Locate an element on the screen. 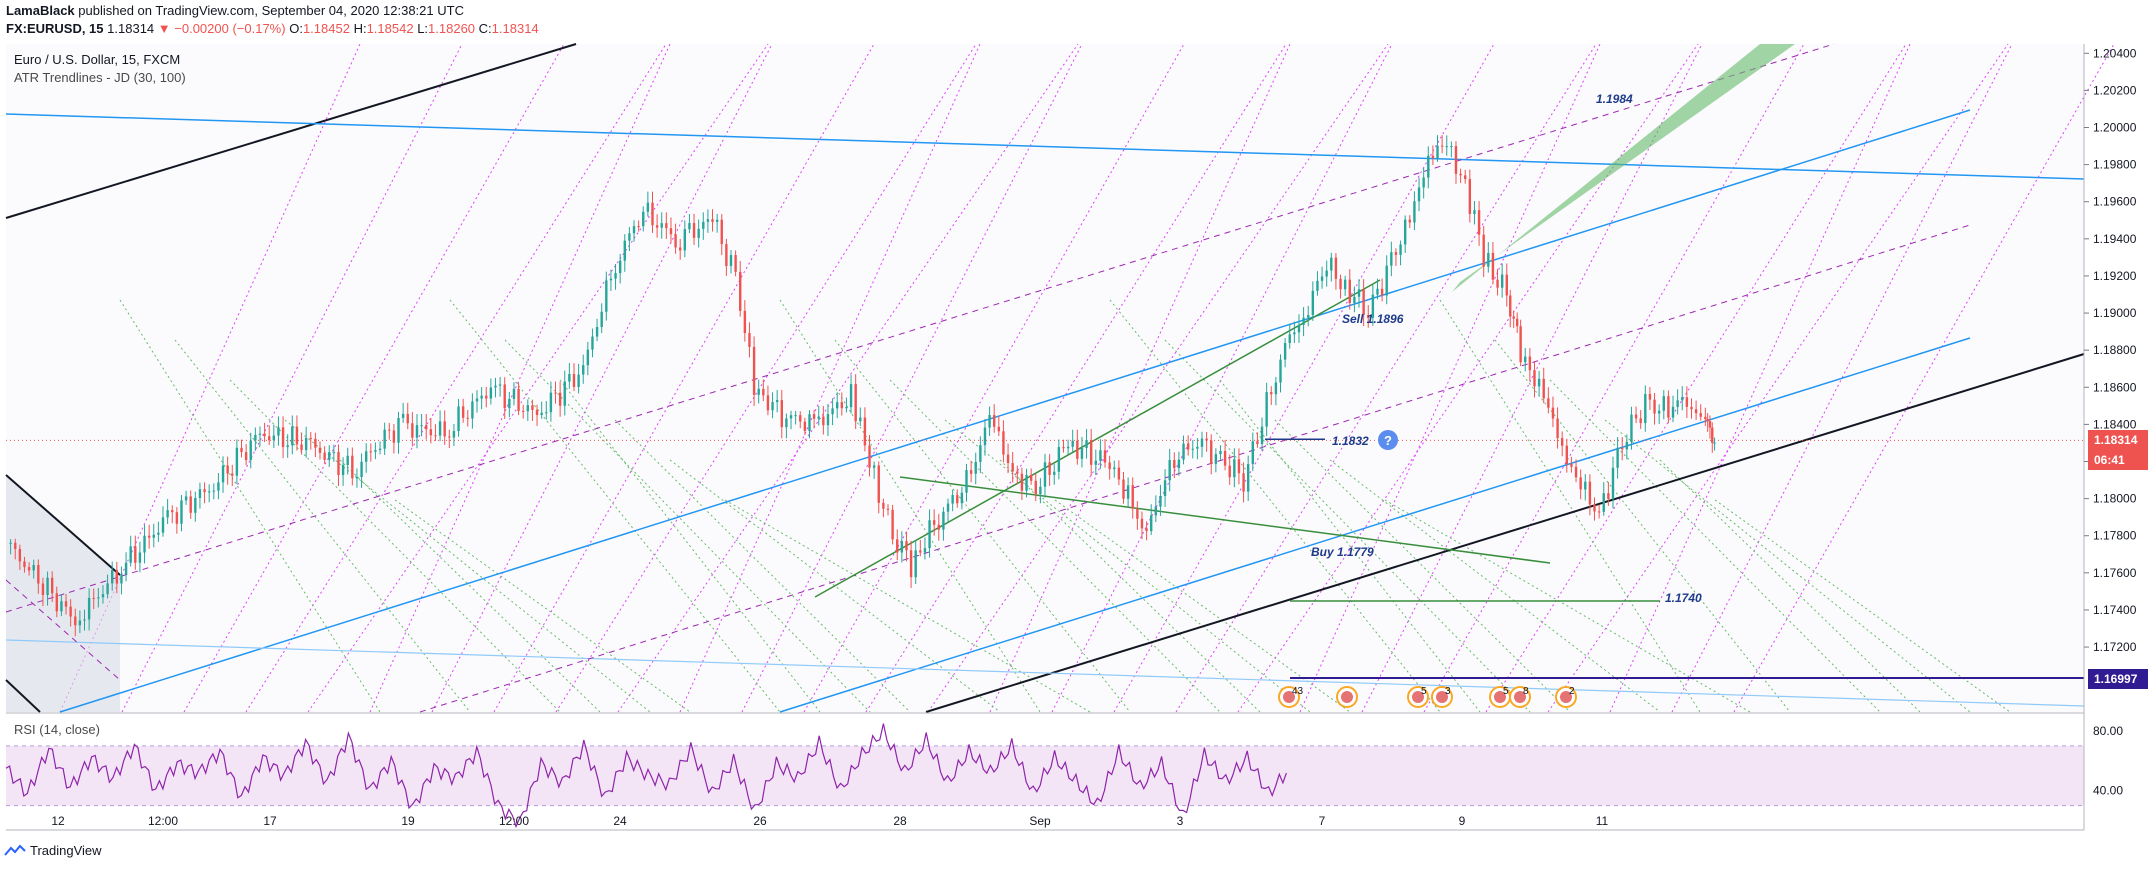 This screenshot has height=870, width=2151. event-count: 5 is located at coordinates (1424, 691).